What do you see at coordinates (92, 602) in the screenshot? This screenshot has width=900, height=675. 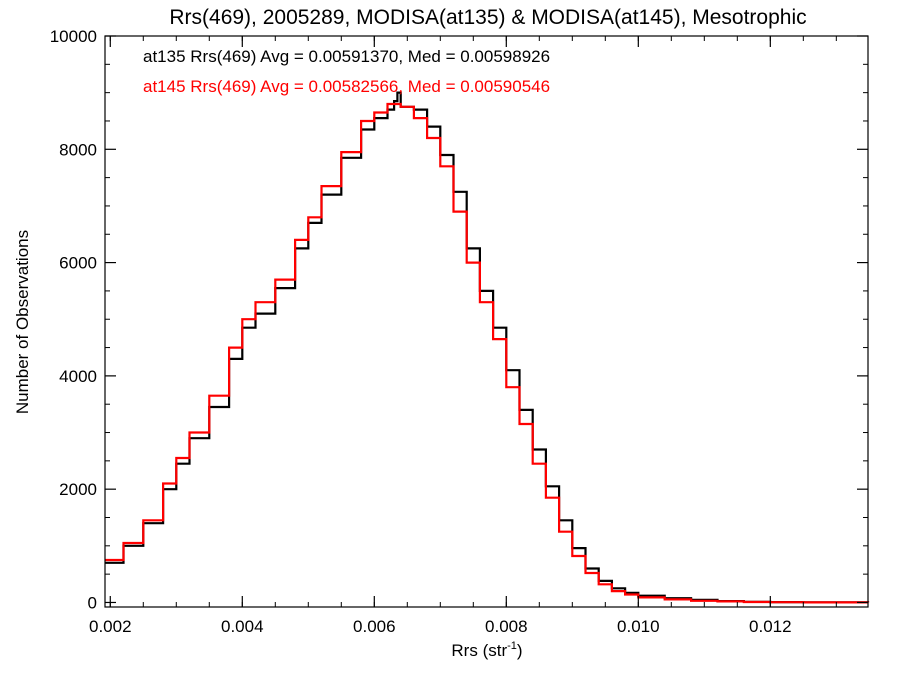 I see `y-tick-label: 0` at bounding box center [92, 602].